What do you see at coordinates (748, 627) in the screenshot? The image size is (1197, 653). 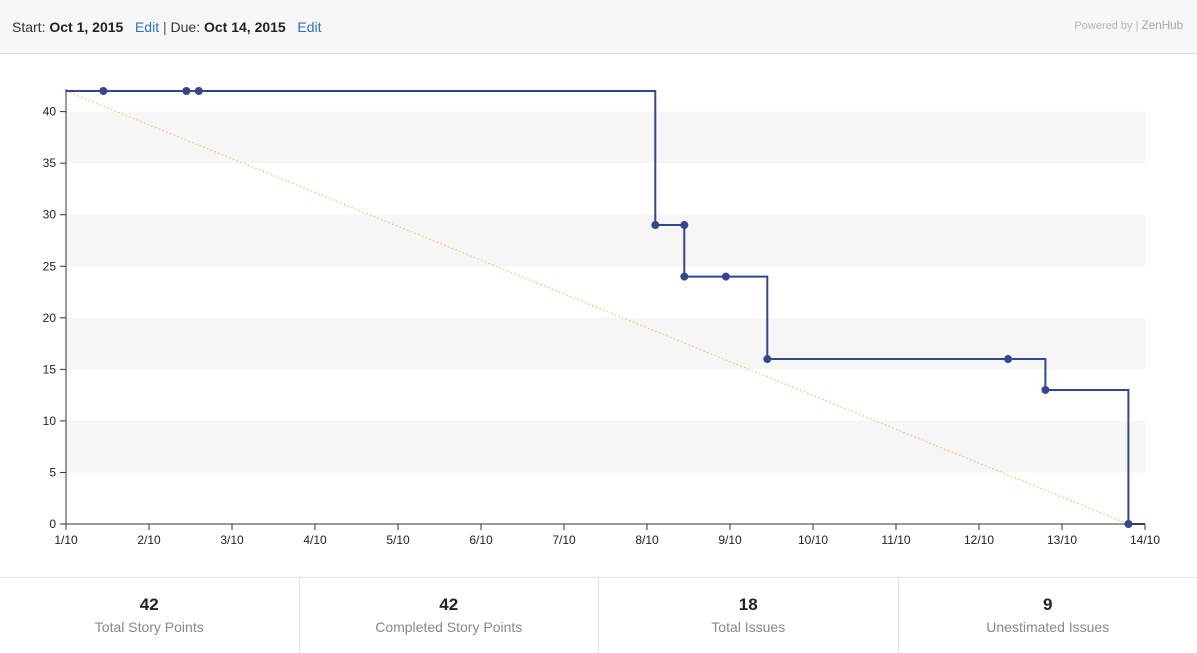 I see `stat-label: Total Issues` at bounding box center [748, 627].